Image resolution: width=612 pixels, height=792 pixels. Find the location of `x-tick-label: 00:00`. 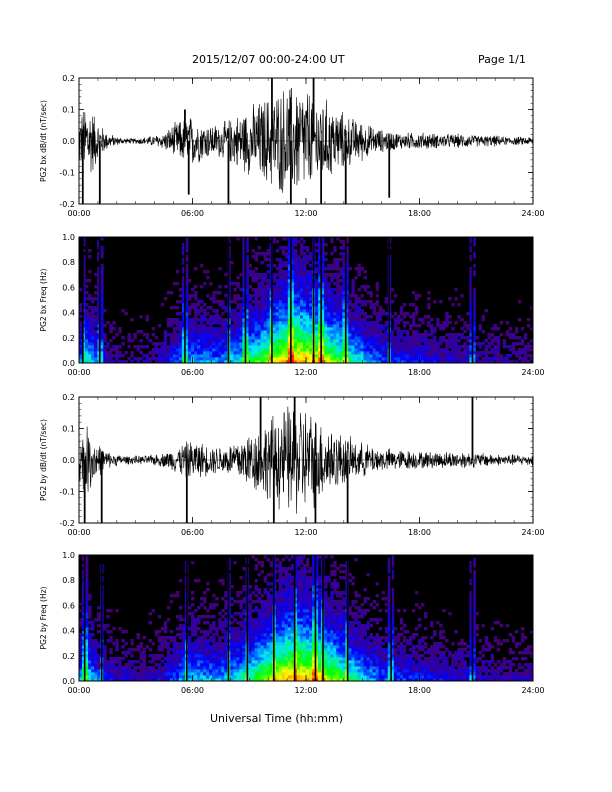

x-tick-label: 00:00 is located at coordinates (78, 213).